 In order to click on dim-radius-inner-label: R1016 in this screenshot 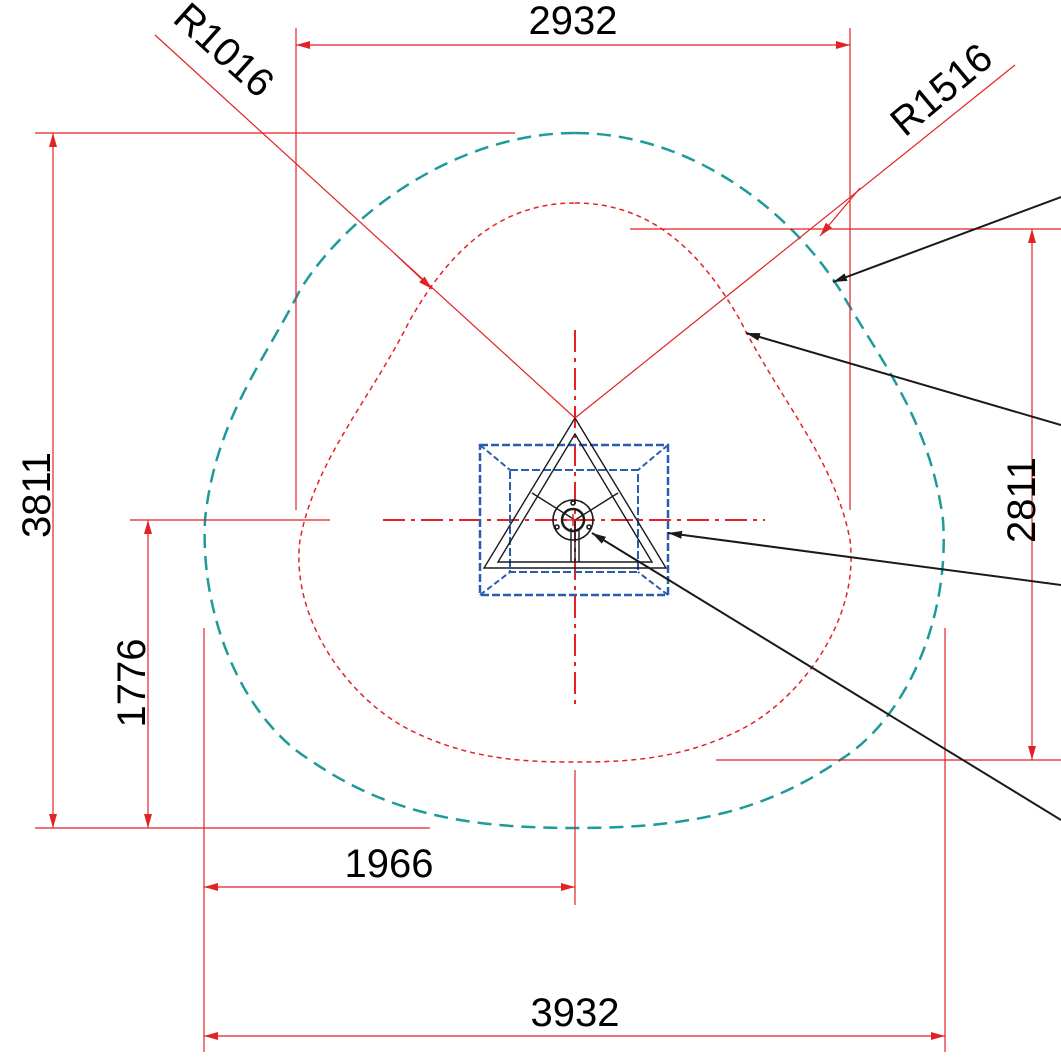, I will do `click(223, 53)`.